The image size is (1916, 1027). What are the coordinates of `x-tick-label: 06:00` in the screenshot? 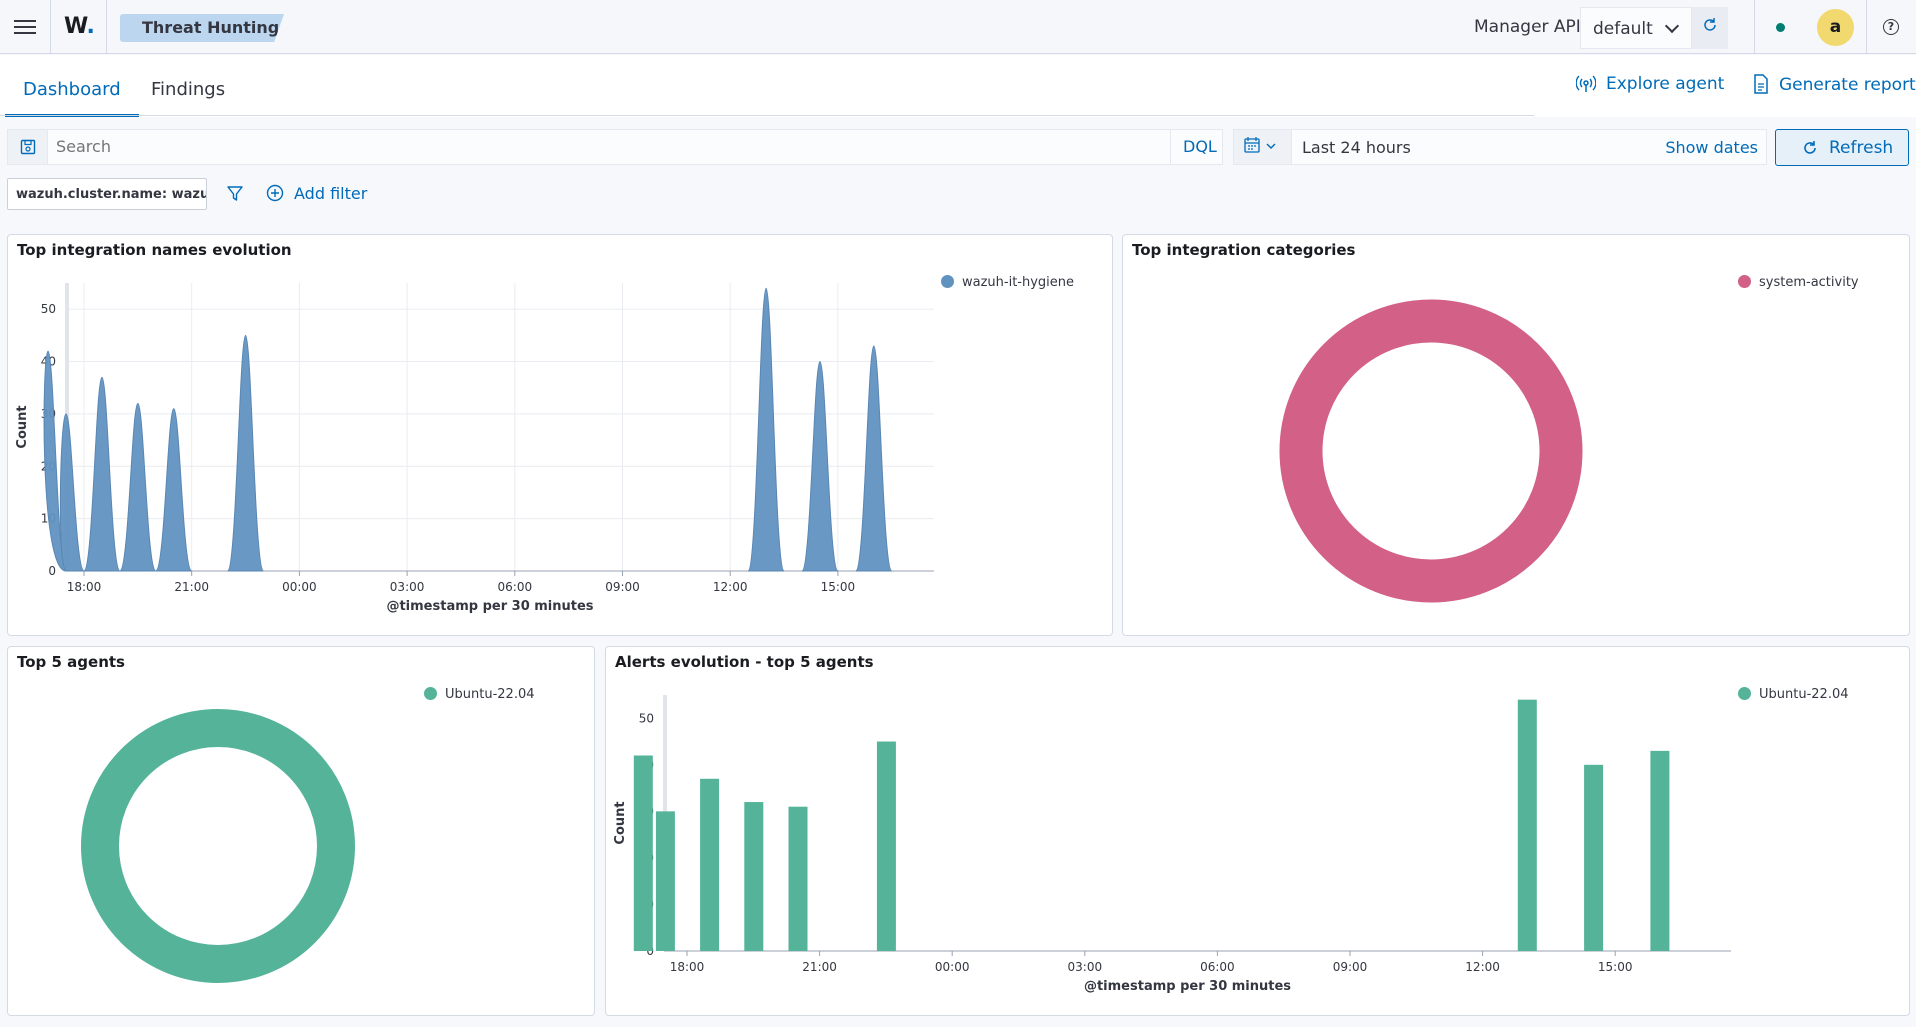 It's located at (515, 587).